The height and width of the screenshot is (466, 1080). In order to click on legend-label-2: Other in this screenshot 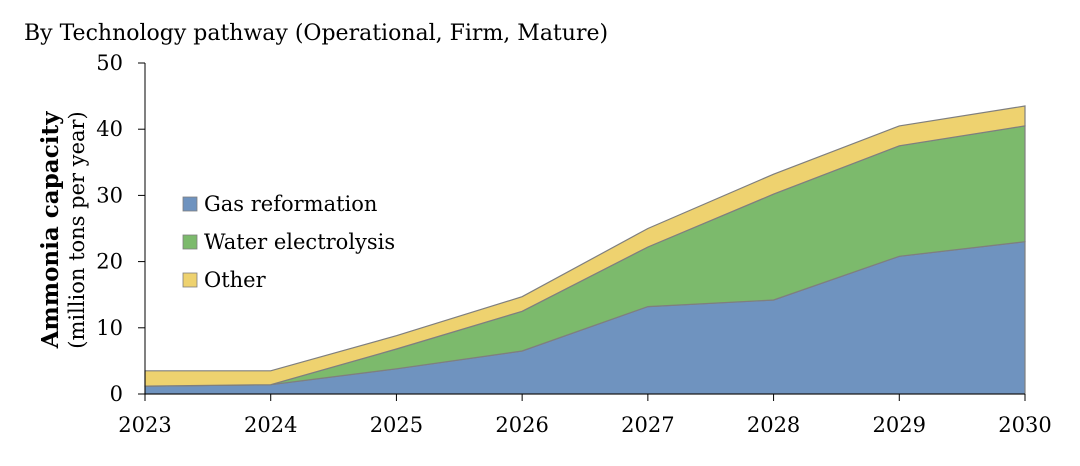, I will do `click(235, 280)`.